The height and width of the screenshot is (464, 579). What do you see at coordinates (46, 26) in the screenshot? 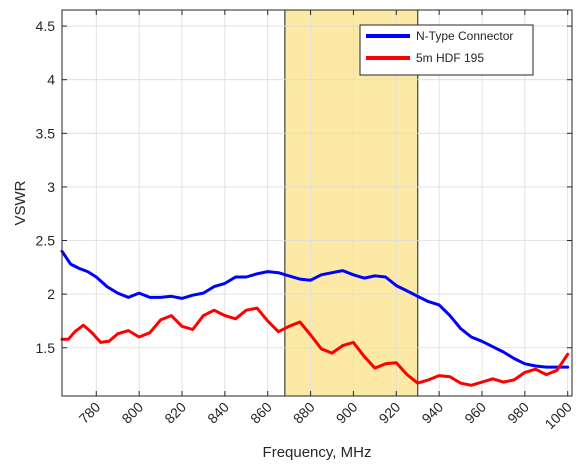
I see `y-tick-label: 4.5` at bounding box center [46, 26].